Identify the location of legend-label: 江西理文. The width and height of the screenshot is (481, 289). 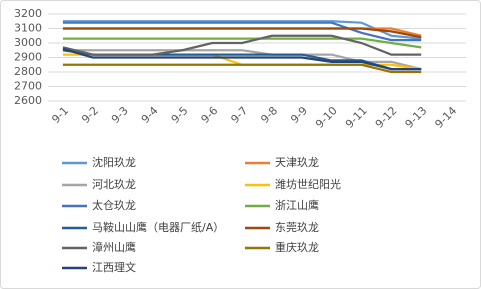
(114, 267).